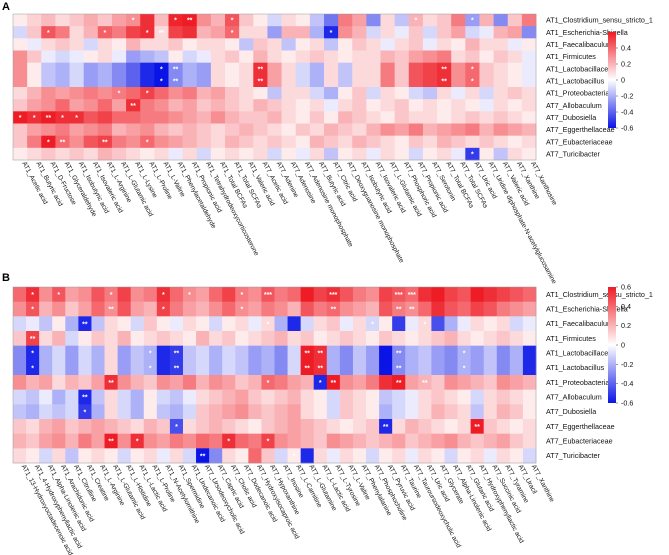 The image size is (669, 555). I want to click on significance-star: ***, so click(412, 295).